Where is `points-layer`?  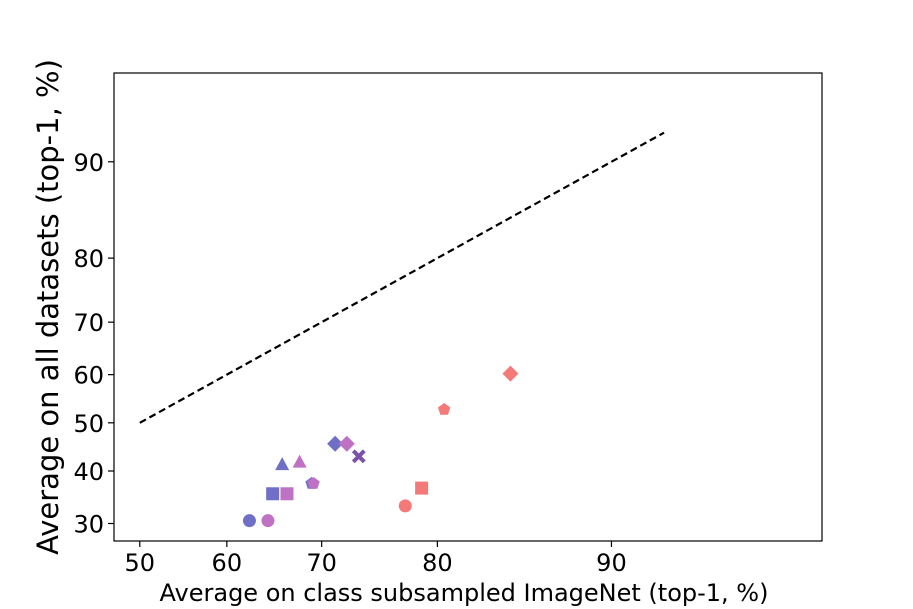 points-layer is located at coordinates (380, 446).